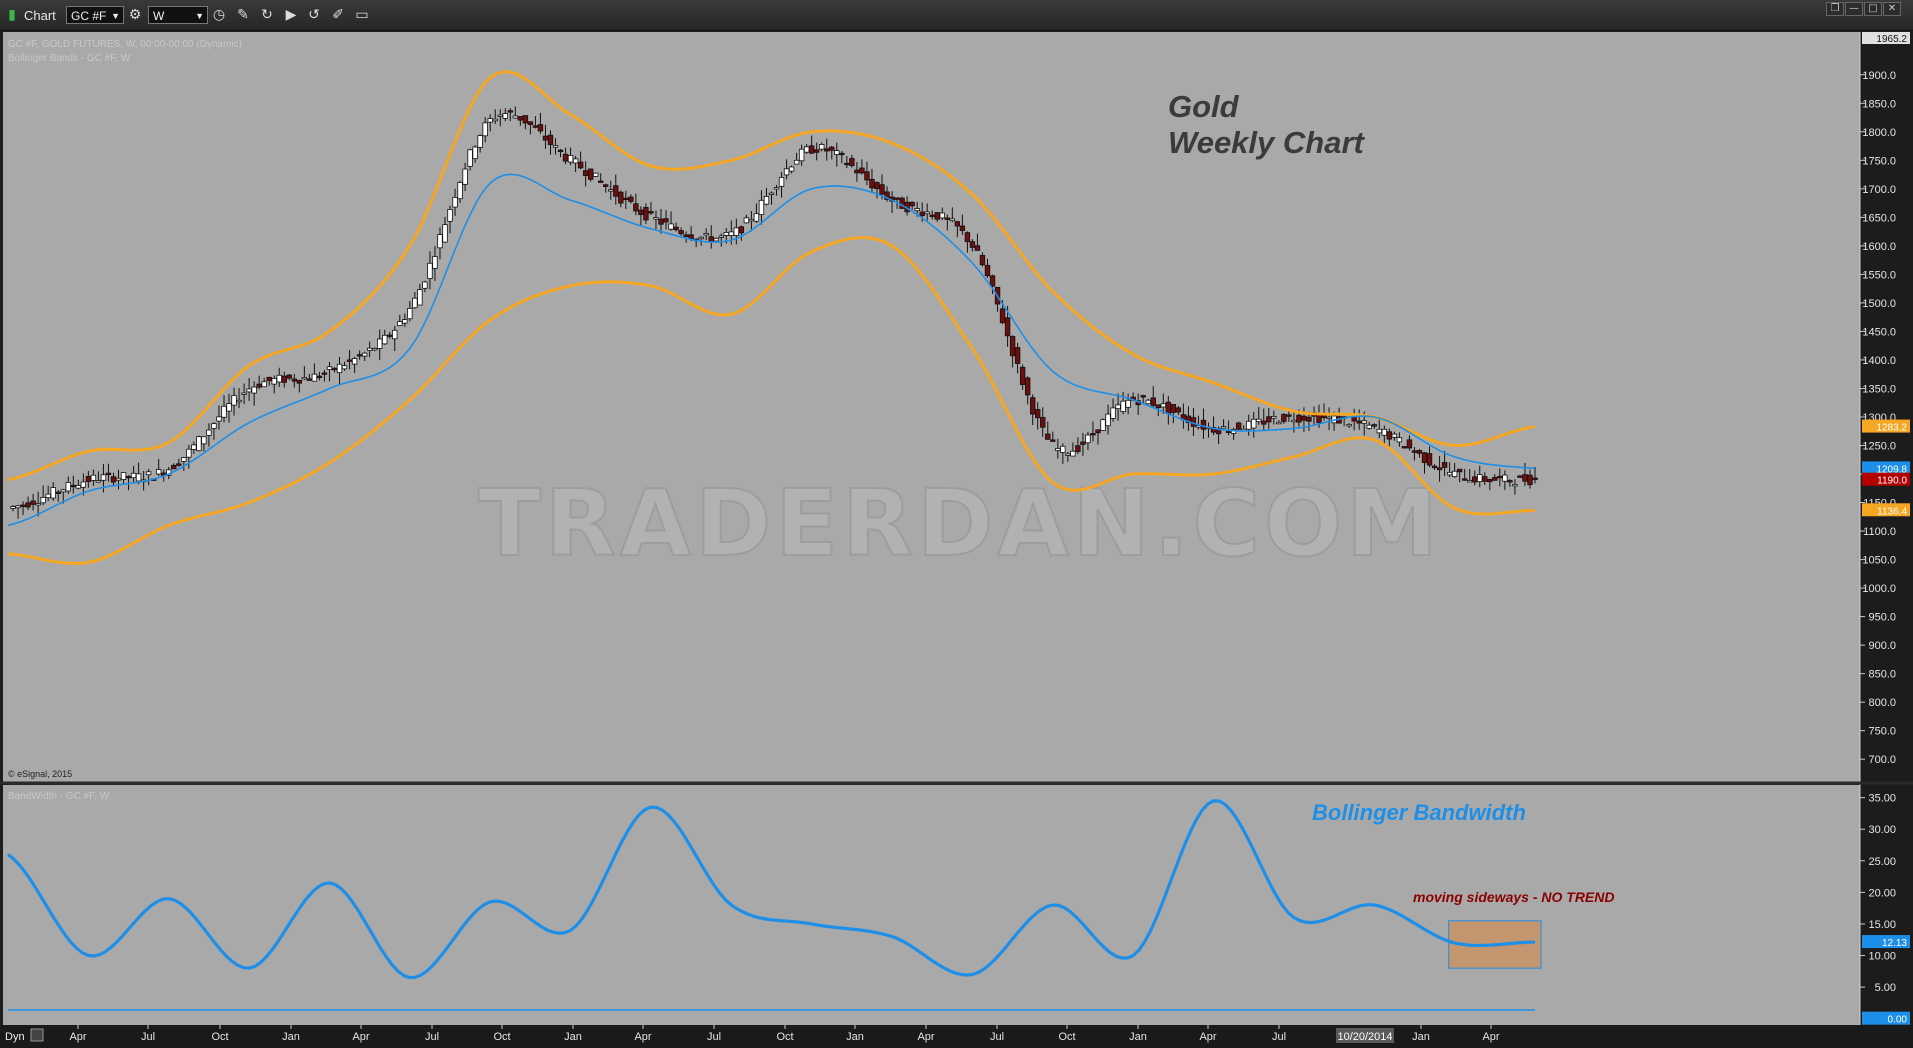 This screenshot has width=1913, height=1048. Describe the element at coordinates (1267, 142) in the screenshot. I see `chart-headline-line2: Weekly Chart` at that location.